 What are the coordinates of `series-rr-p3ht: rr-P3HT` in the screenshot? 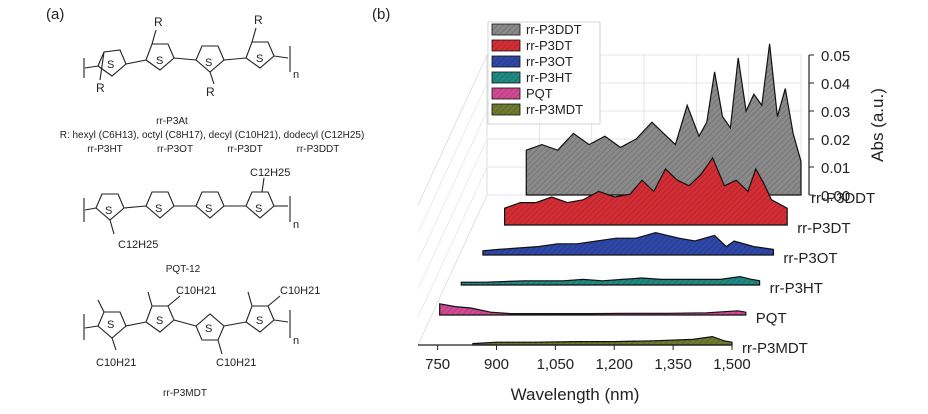 It's located at (641, 286).